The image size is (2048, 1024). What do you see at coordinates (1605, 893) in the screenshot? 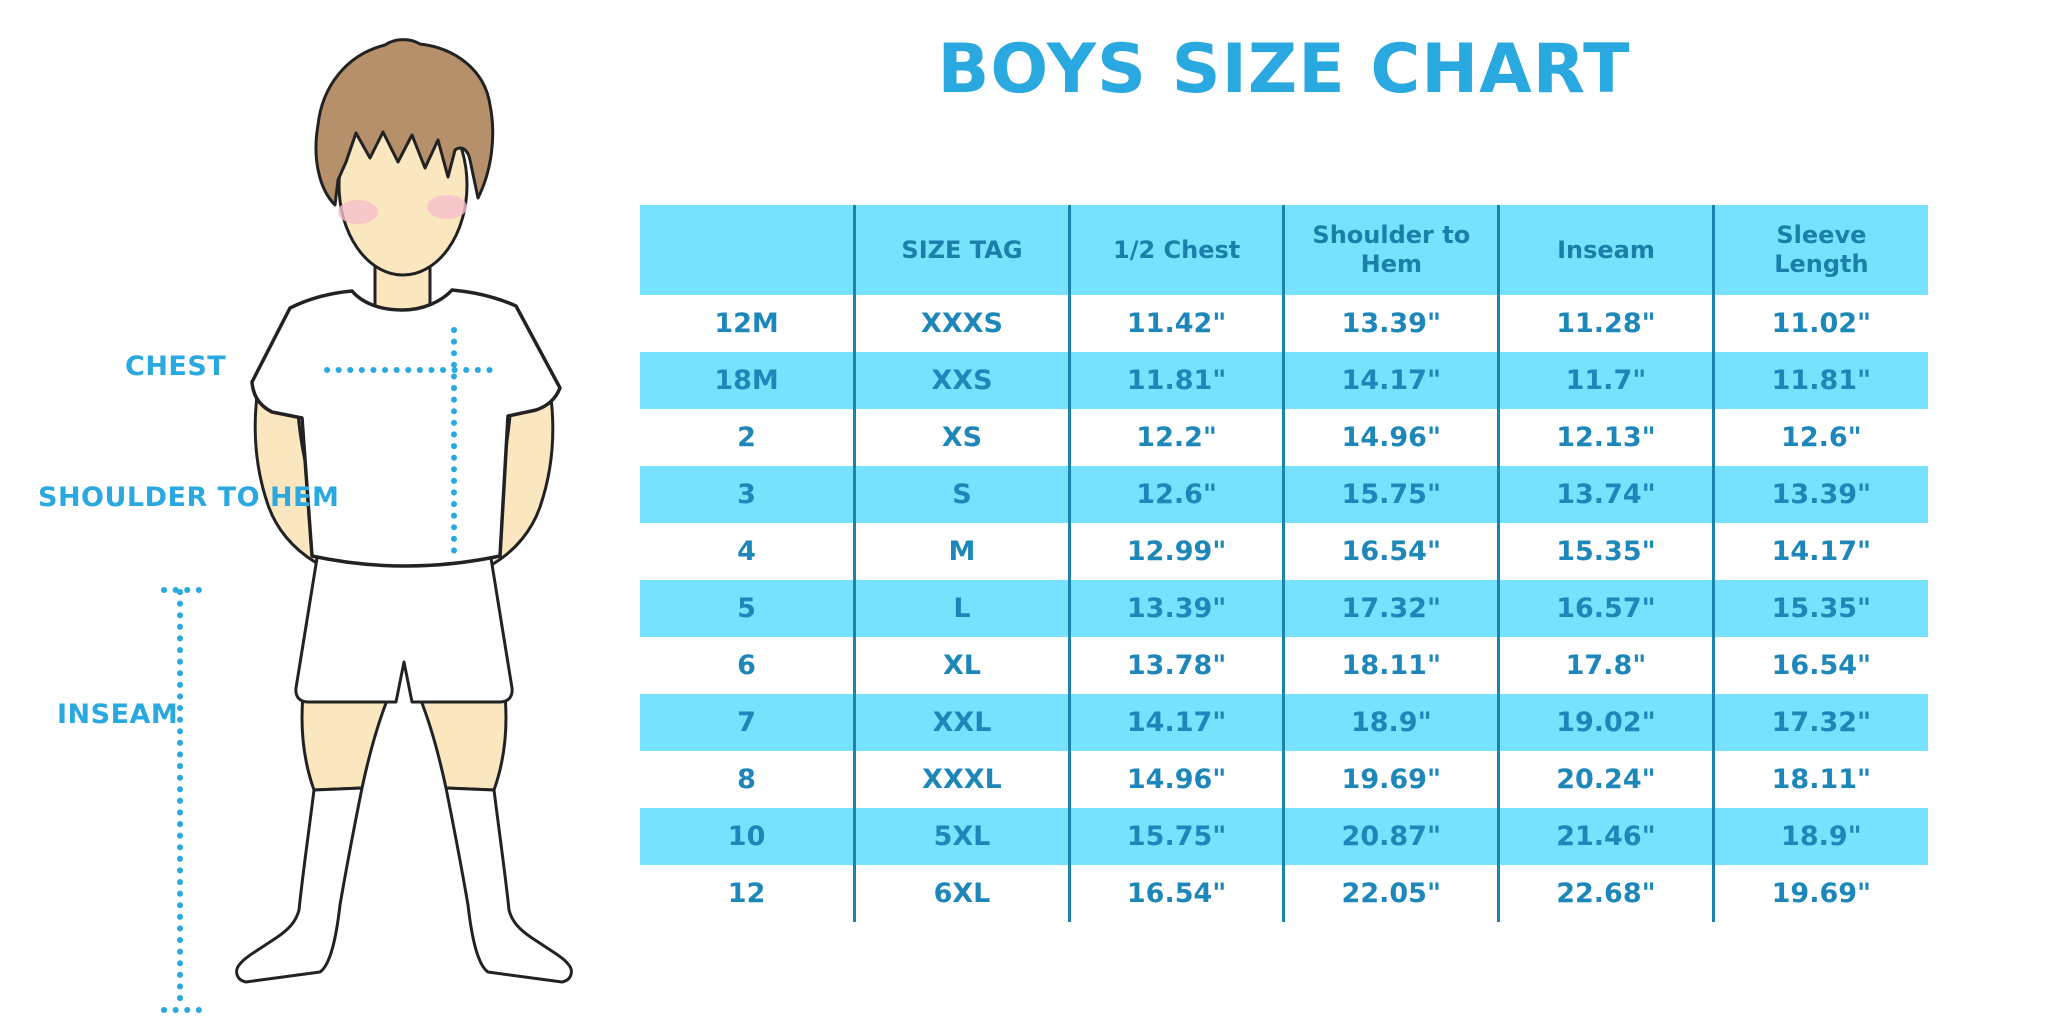
I see `table-cell: 22.68"` at bounding box center [1605, 893].